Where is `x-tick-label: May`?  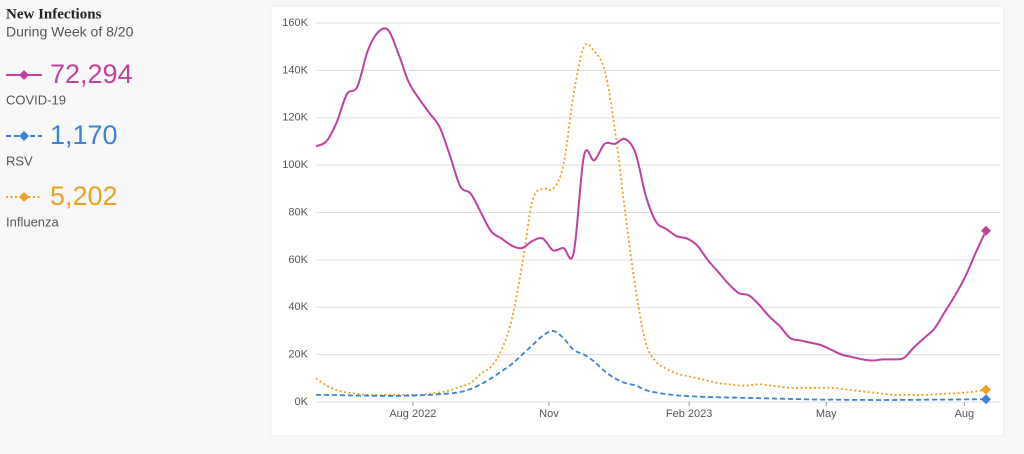 x-tick-label: May is located at coordinates (826, 414).